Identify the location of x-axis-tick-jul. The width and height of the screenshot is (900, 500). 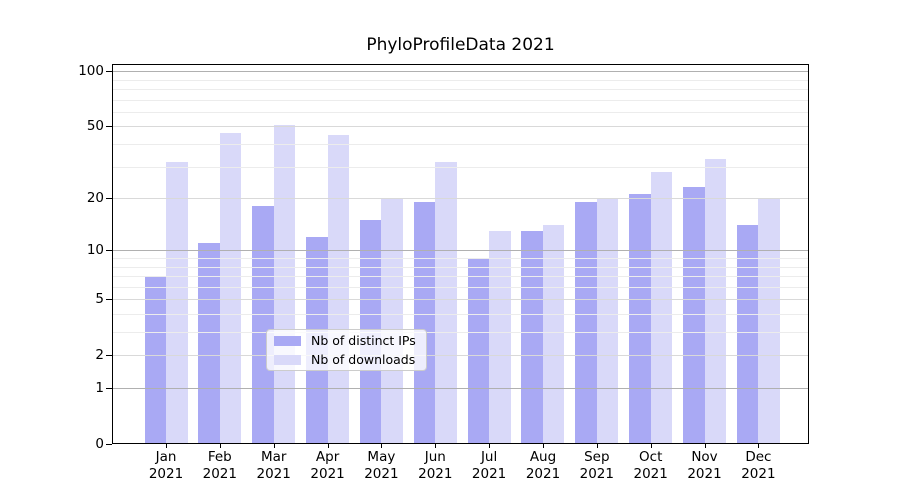
(490, 446).